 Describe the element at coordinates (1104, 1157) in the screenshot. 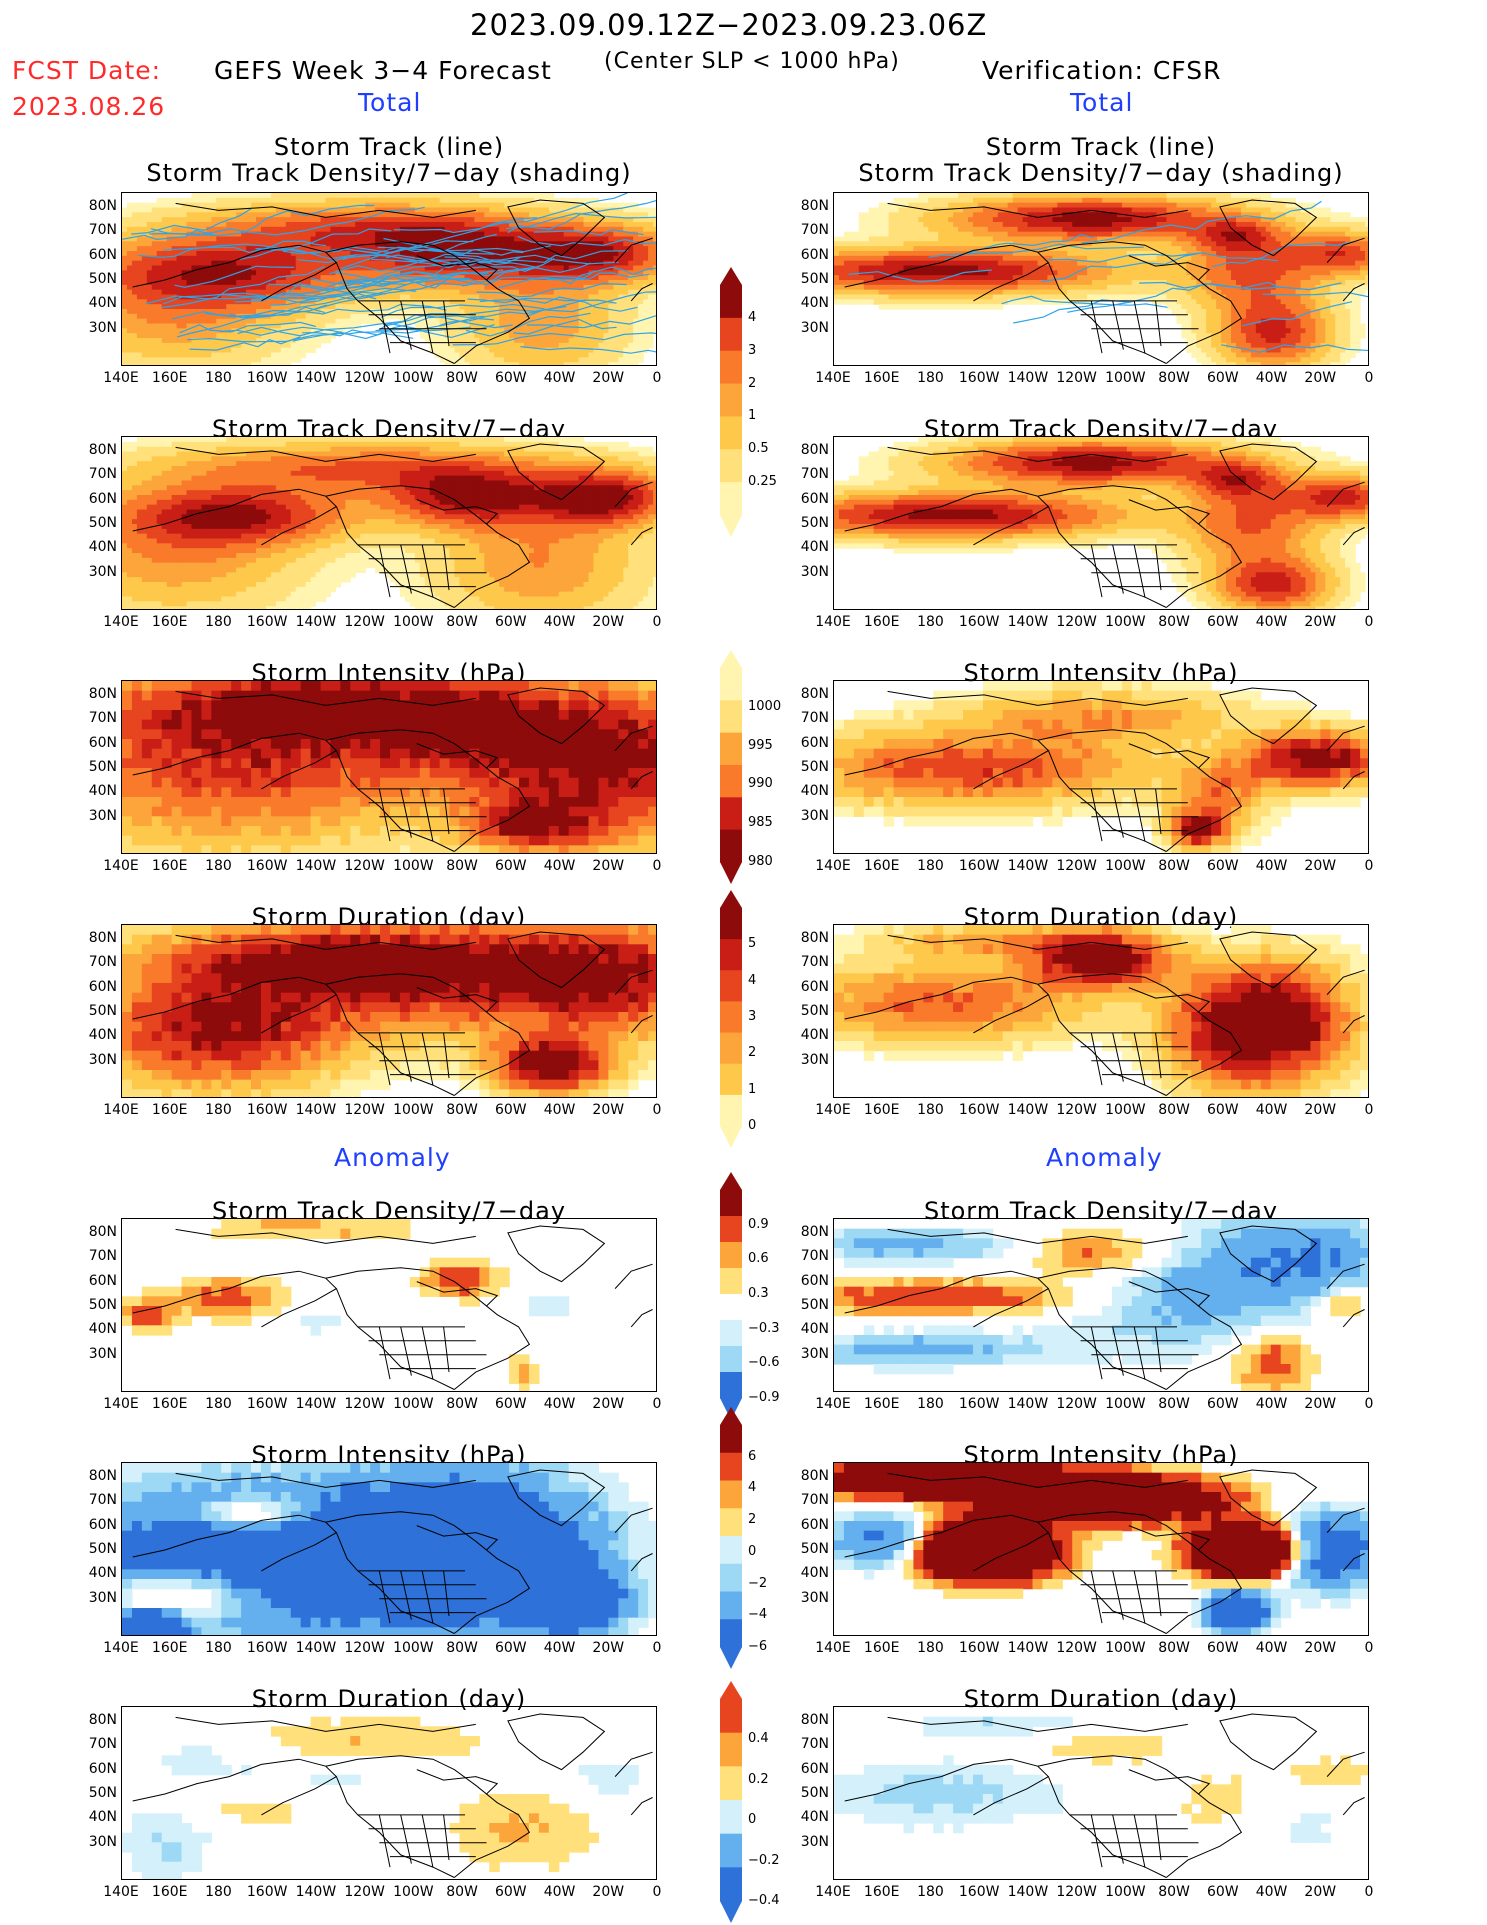

I see `right-anomaly-label: Anomaly` at that location.